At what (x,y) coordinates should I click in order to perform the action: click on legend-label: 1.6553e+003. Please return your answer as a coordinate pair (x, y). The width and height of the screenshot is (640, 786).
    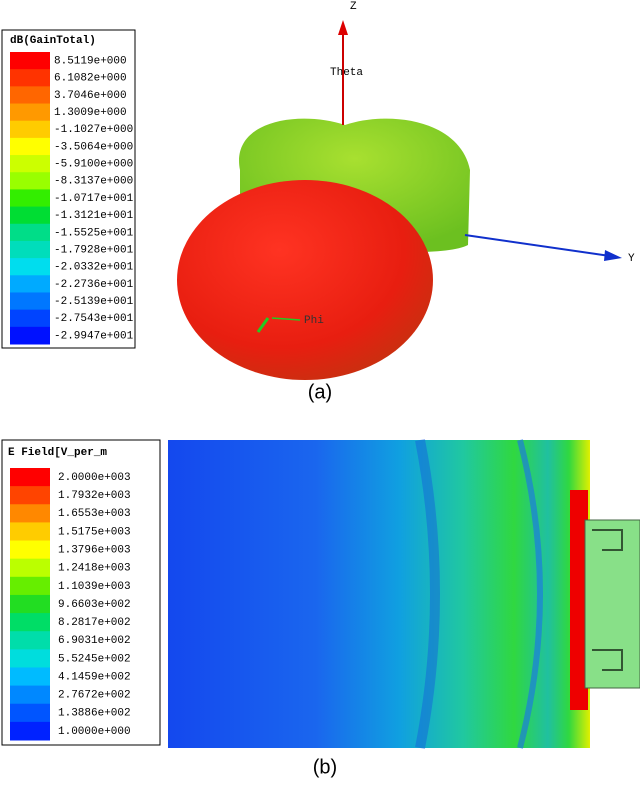
    Looking at the image, I should click on (94, 514).